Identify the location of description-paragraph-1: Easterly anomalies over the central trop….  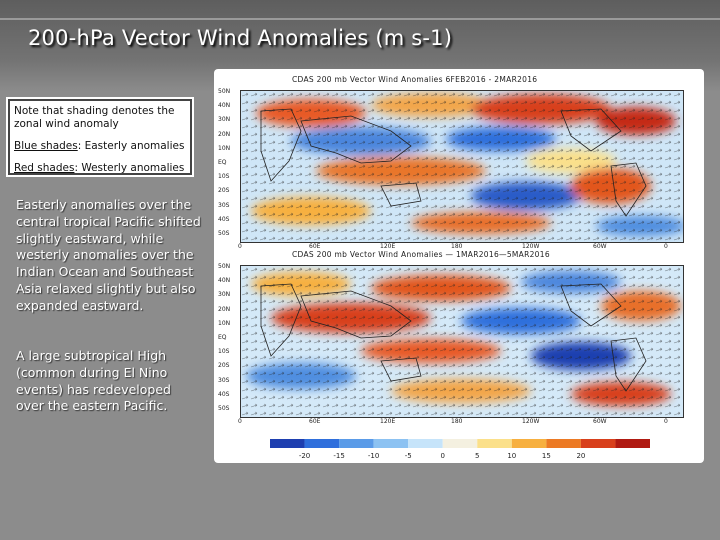
(108, 255).